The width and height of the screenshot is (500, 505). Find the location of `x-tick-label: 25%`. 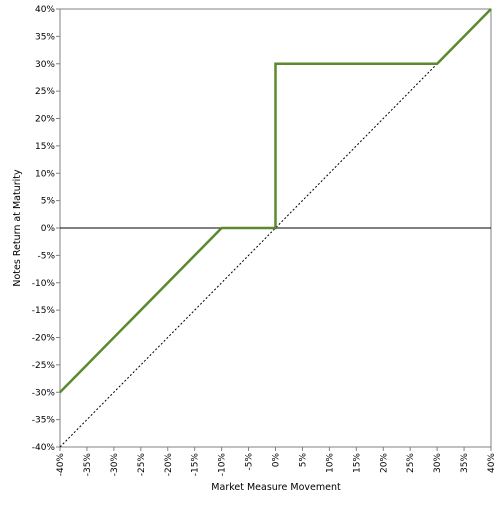

x-tick-label: 25% is located at coordinates (411, 463).